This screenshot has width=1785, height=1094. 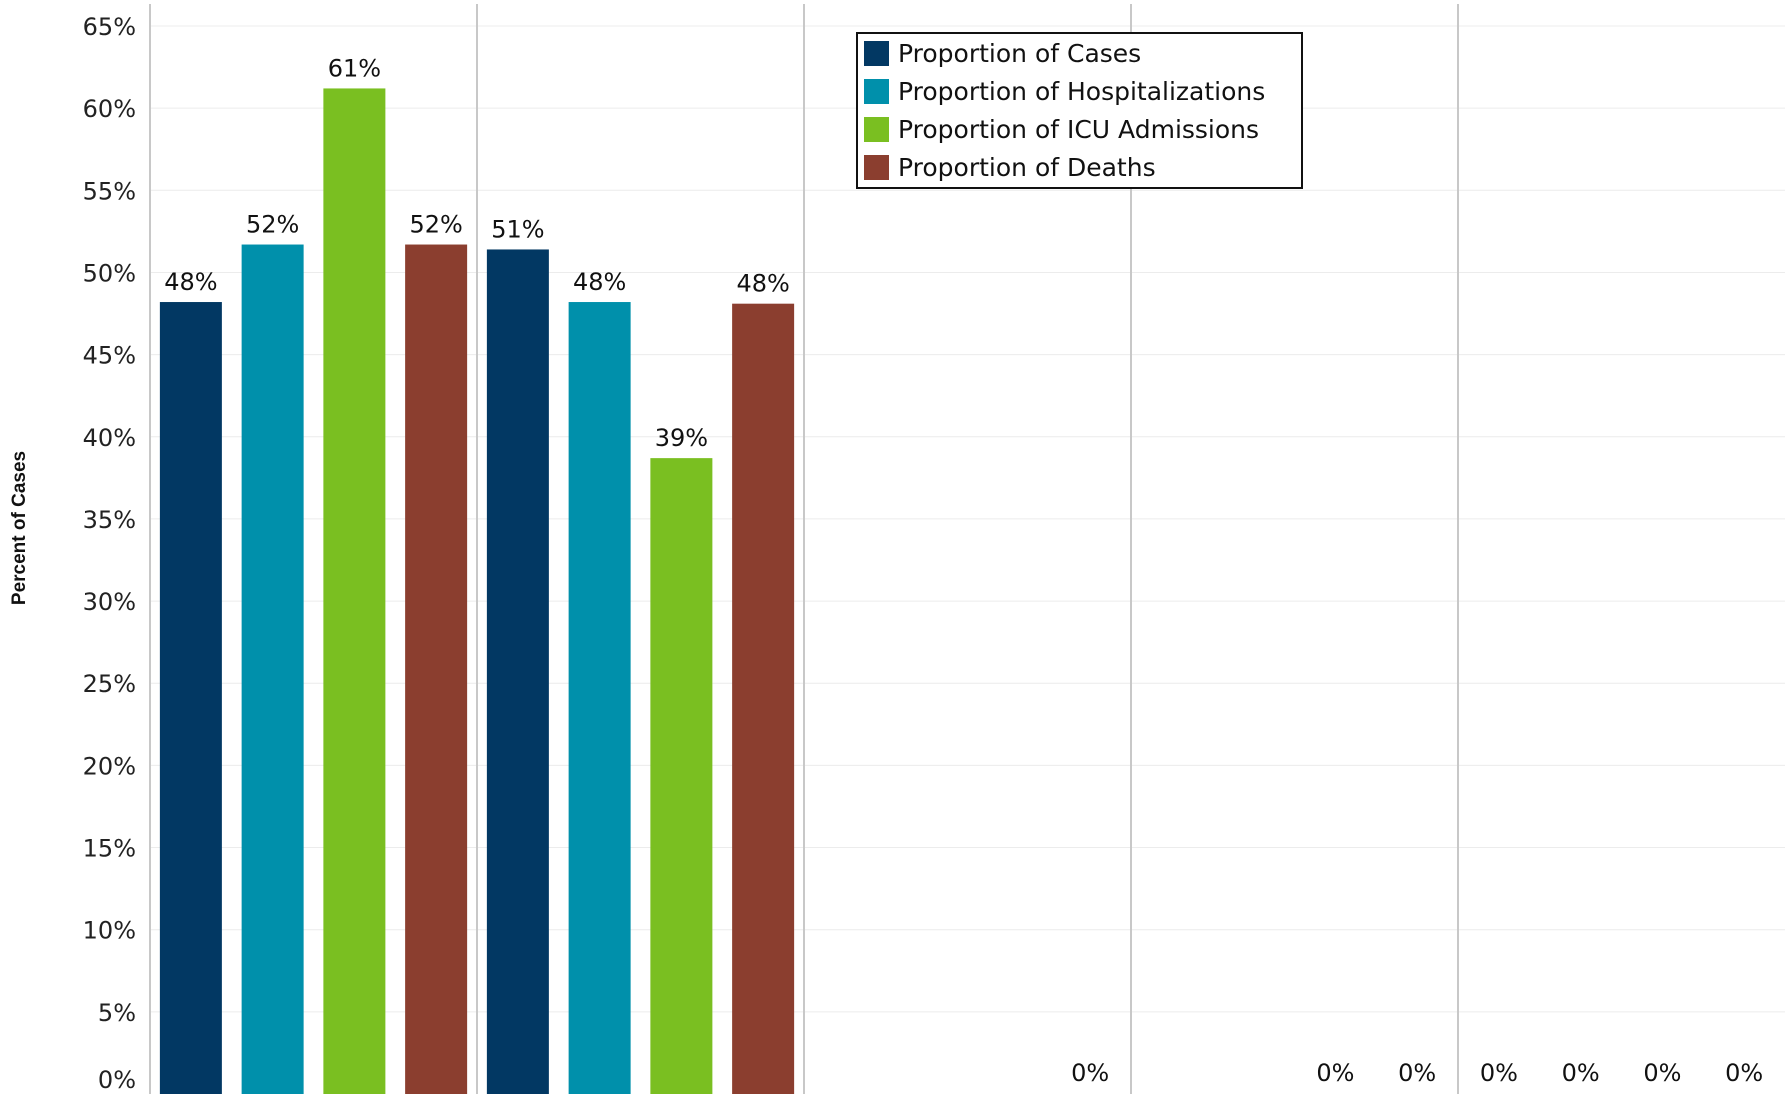 What do you see at coordinates (19, 528) in the screenshot?
I see `y-axis-label: Percent of Cases` at bounding box center [19, 528].